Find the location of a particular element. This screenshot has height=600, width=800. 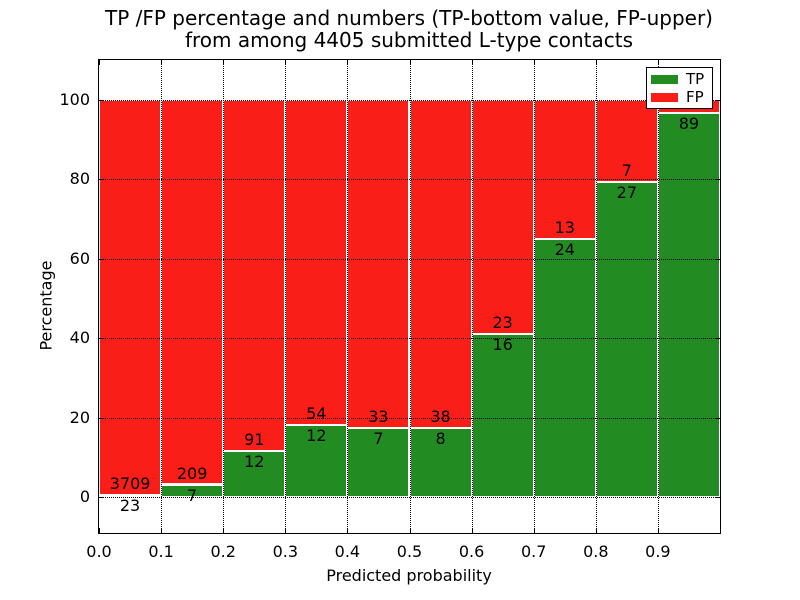

legend-label-fp: FP is located at coordinates (695, 96).